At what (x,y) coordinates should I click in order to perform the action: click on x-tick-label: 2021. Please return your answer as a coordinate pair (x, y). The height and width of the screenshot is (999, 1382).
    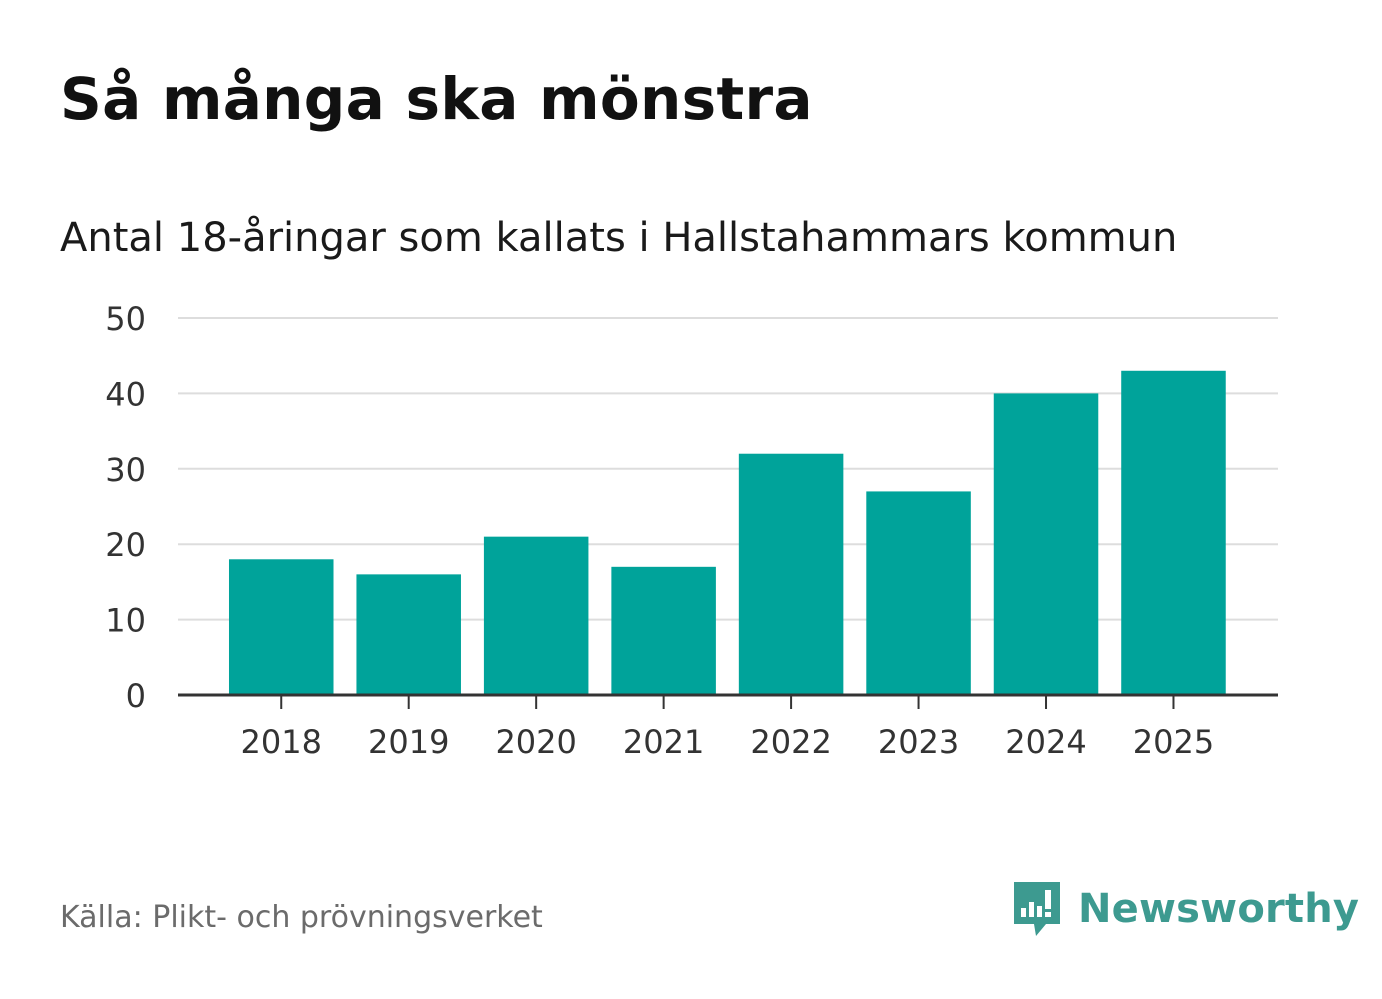
    Looking at the image, I should click on (663, 742).